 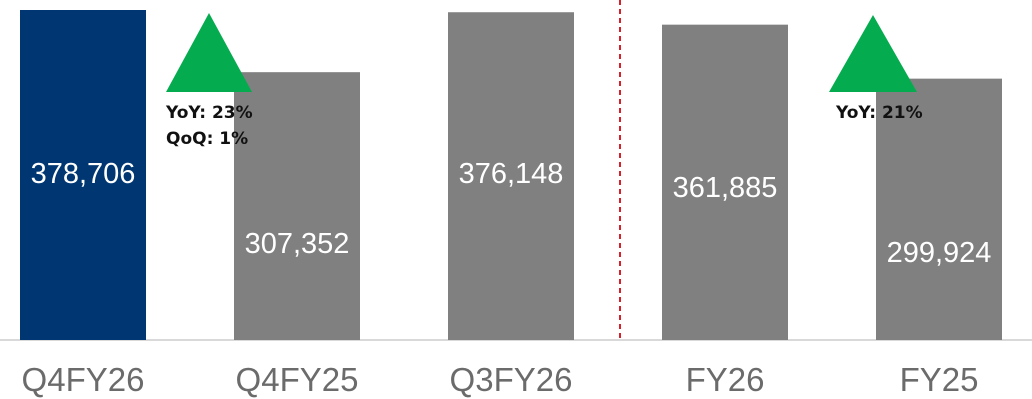 I want to click on bar-q3fy26, so click(x=511, y=176).